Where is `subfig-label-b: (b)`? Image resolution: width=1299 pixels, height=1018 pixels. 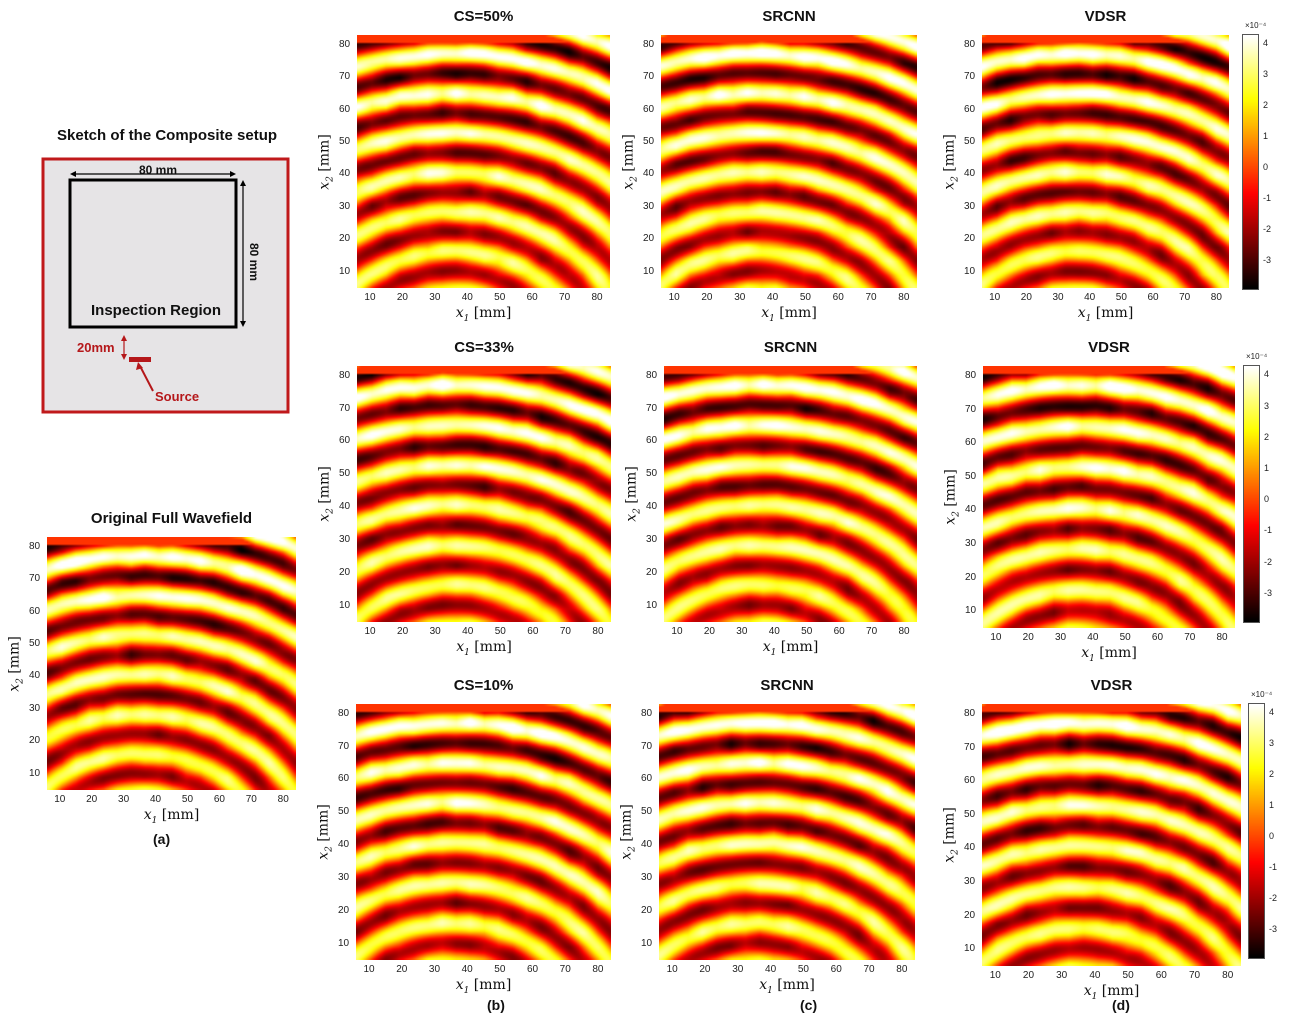 subfig-label-b: (b) is located at coordinates (496, 1005).